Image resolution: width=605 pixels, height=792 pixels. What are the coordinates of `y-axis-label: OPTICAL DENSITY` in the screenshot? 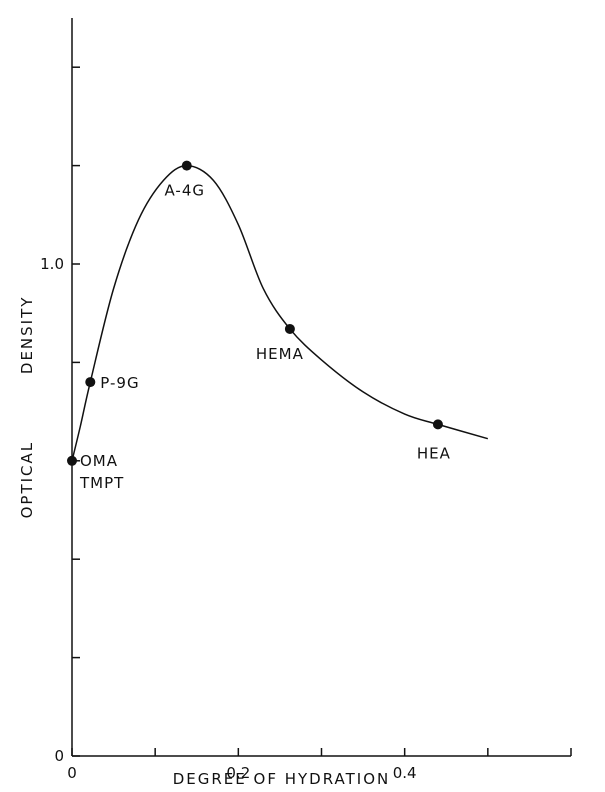 It's located at (27, 407).